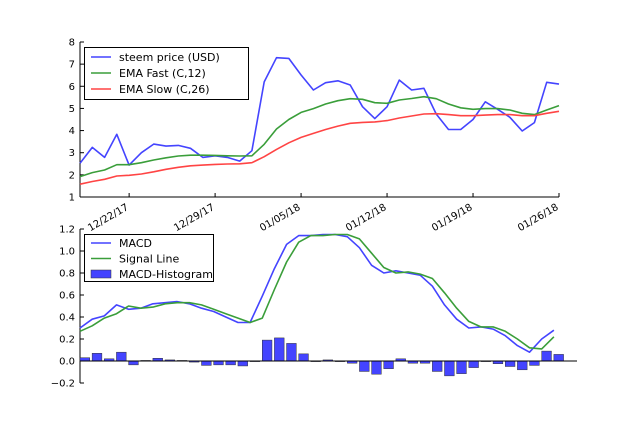  What do you see at coordinates (108, 218) in the screenshot?
I see `x-tick-label: 12/22/17` at bounding box center [108, 218].